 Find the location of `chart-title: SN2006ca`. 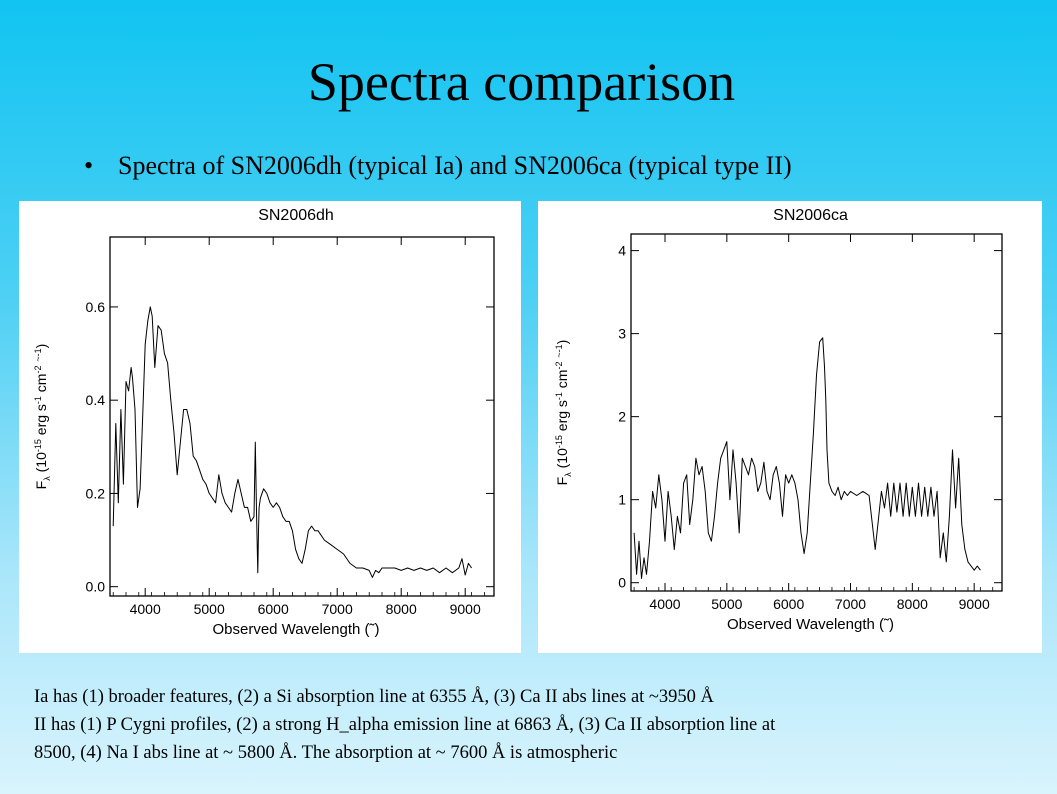

chart-title: SN2006ca is located at coordinates (810, 215).